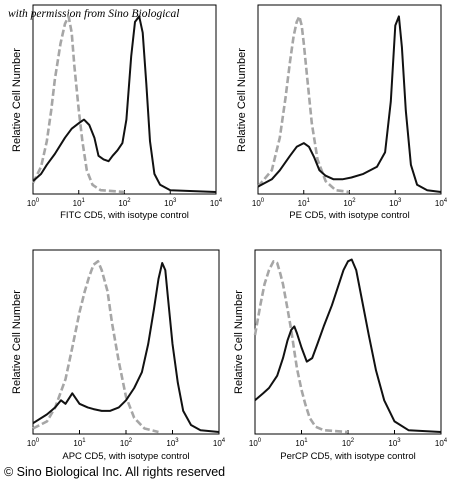 The image size is (450, 486). I want to click on sample-histogram-line, so click(126, 347).